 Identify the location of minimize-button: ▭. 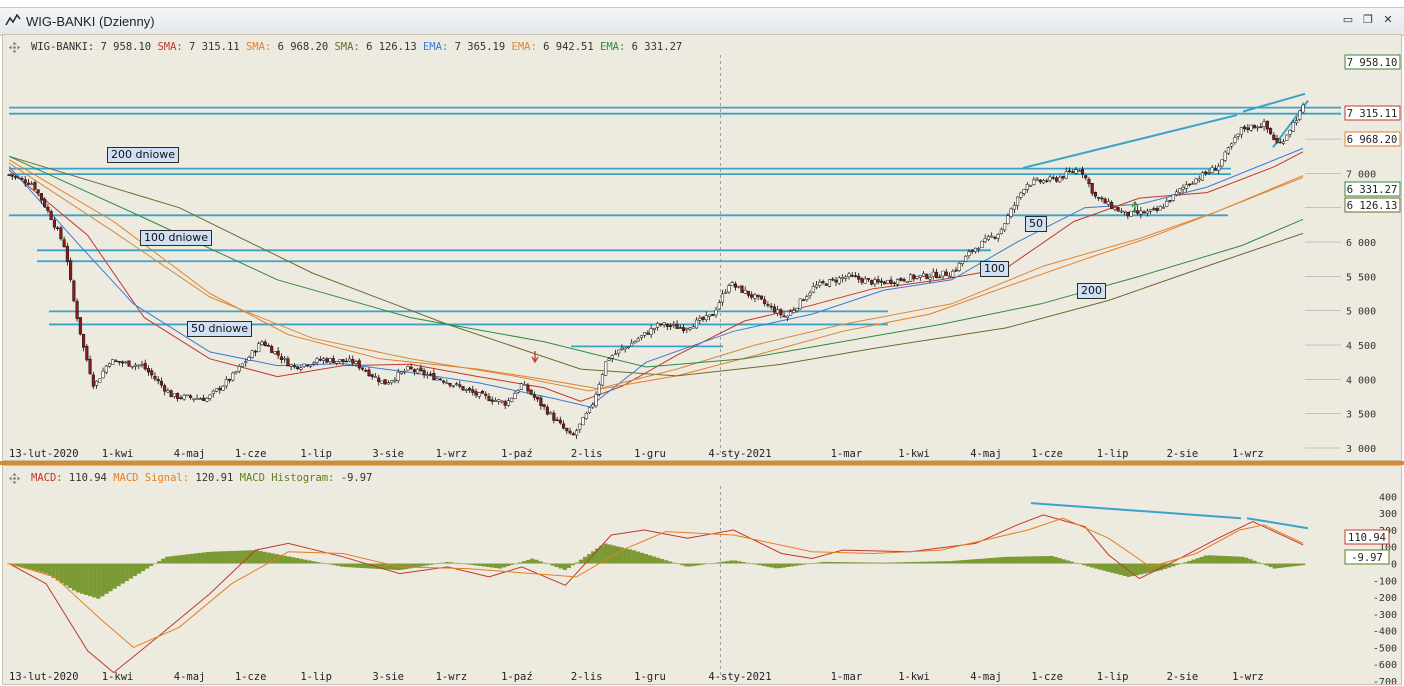
(1348, 19).